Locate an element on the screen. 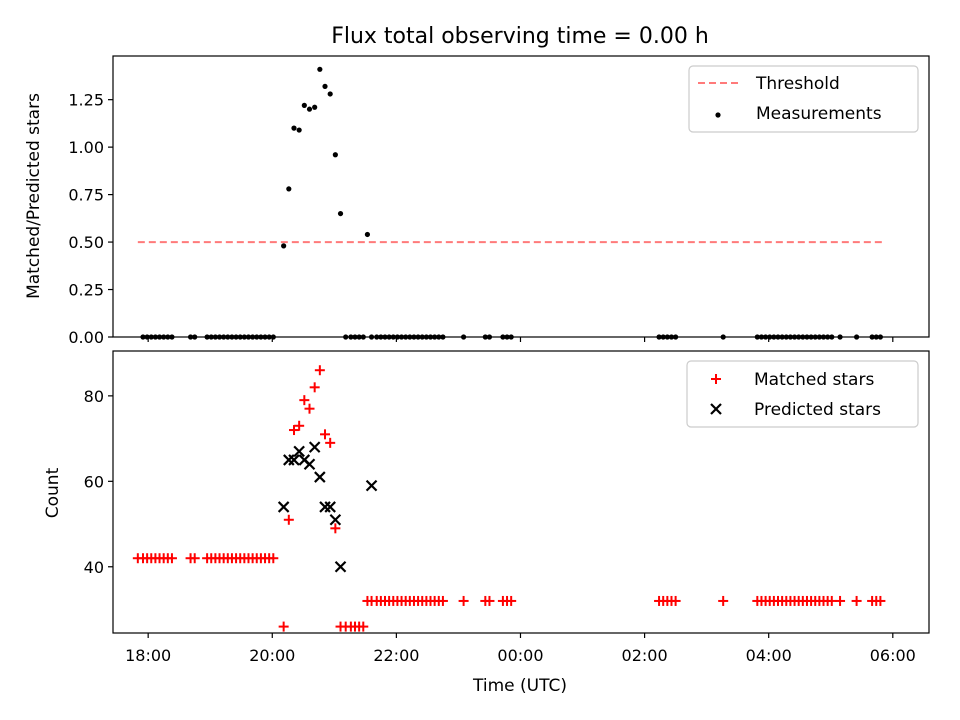 The image size is (960, 720). legend-matched-marker is located at coordinates (716, 379).